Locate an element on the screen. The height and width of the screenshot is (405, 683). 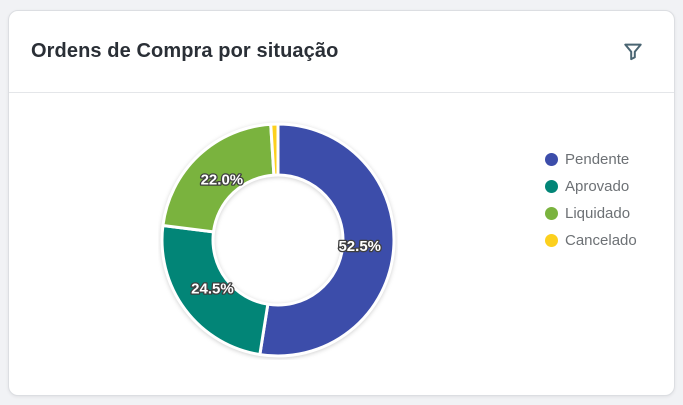
legend-label: Cancelado is located at coordinates (601, 240).